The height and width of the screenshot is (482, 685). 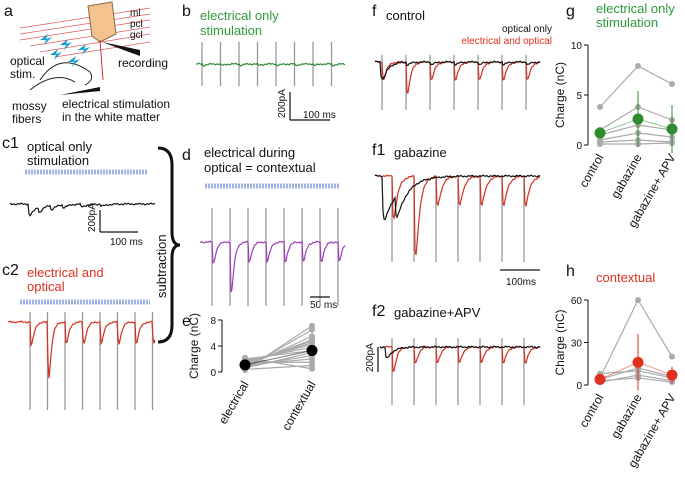 What do you see at coordinates (10, 270) in the screenshot?
I see `panel-label: c2` at bounding box center [10, 270].